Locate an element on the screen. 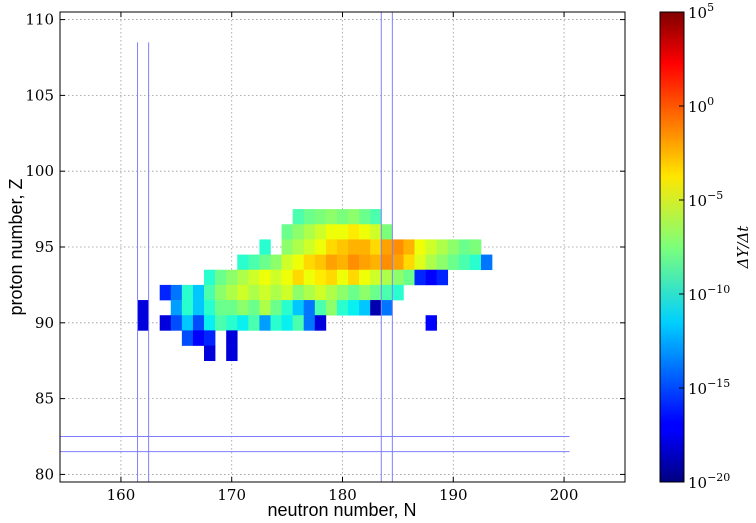 The width and height of the screenshot is (756, 523). colorbar-tick-label: 10⁰ is located at coordinates (701, 105).